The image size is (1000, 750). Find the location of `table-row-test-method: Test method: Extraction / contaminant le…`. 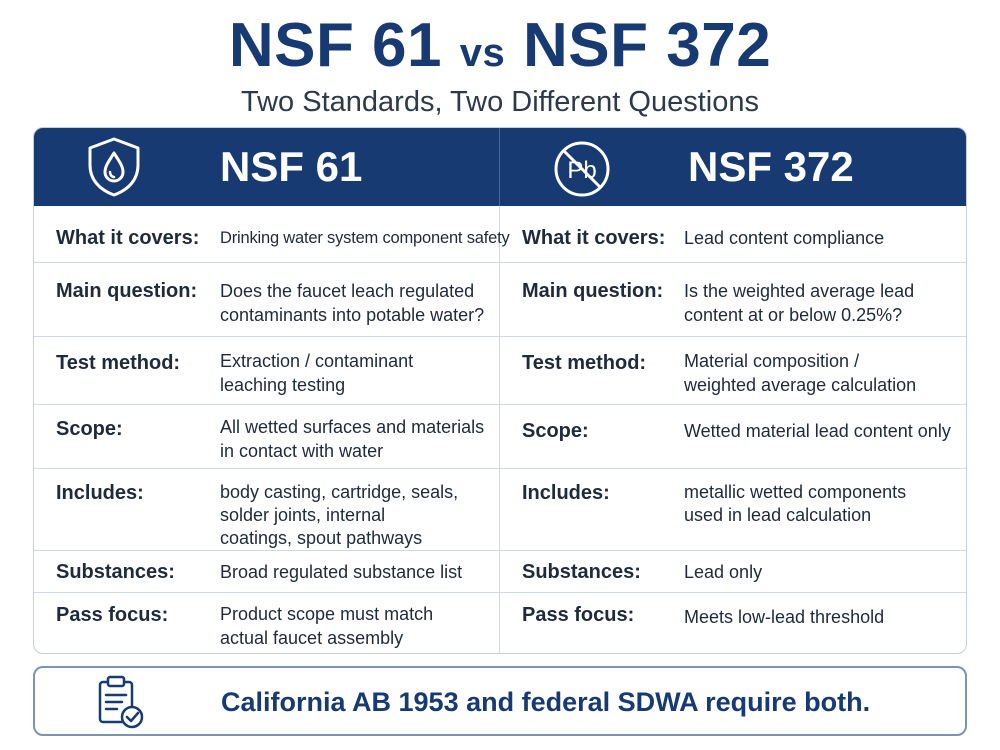

table-row-test-method: Test method: Extraction / contaminant le… is located at coordinates (500, 370).